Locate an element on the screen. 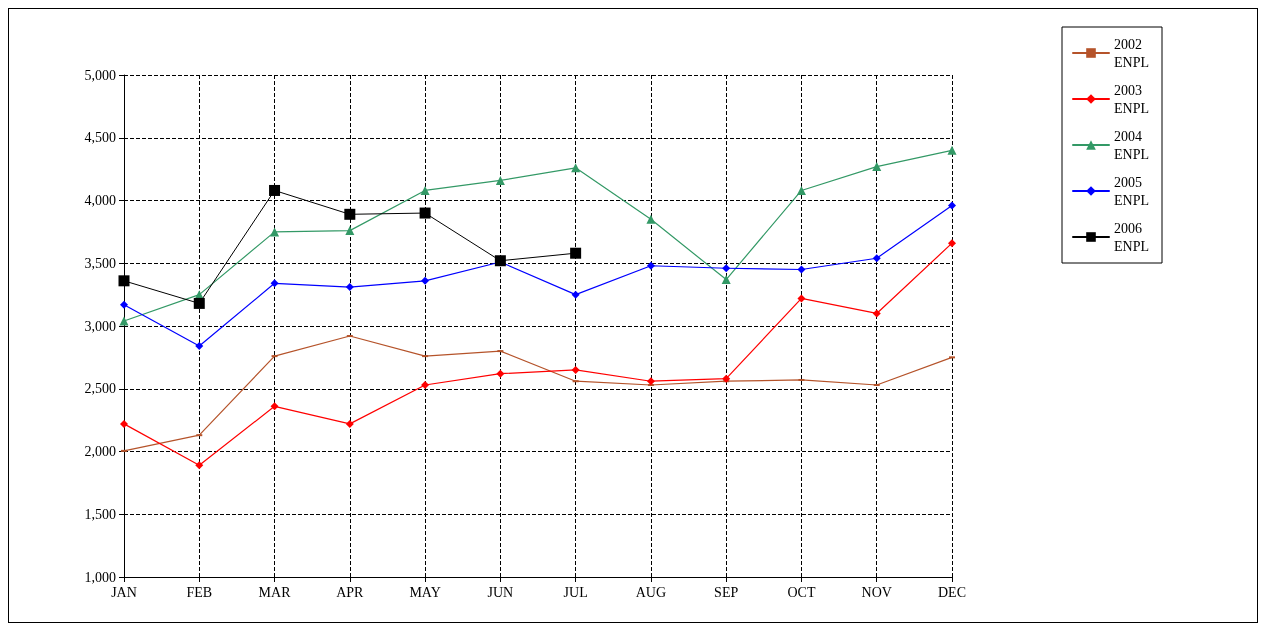 Image resolution: width=1270 pixels, height=633 pixels. legend-label: 2004 ENPL is located at coordinates (1131, 145).